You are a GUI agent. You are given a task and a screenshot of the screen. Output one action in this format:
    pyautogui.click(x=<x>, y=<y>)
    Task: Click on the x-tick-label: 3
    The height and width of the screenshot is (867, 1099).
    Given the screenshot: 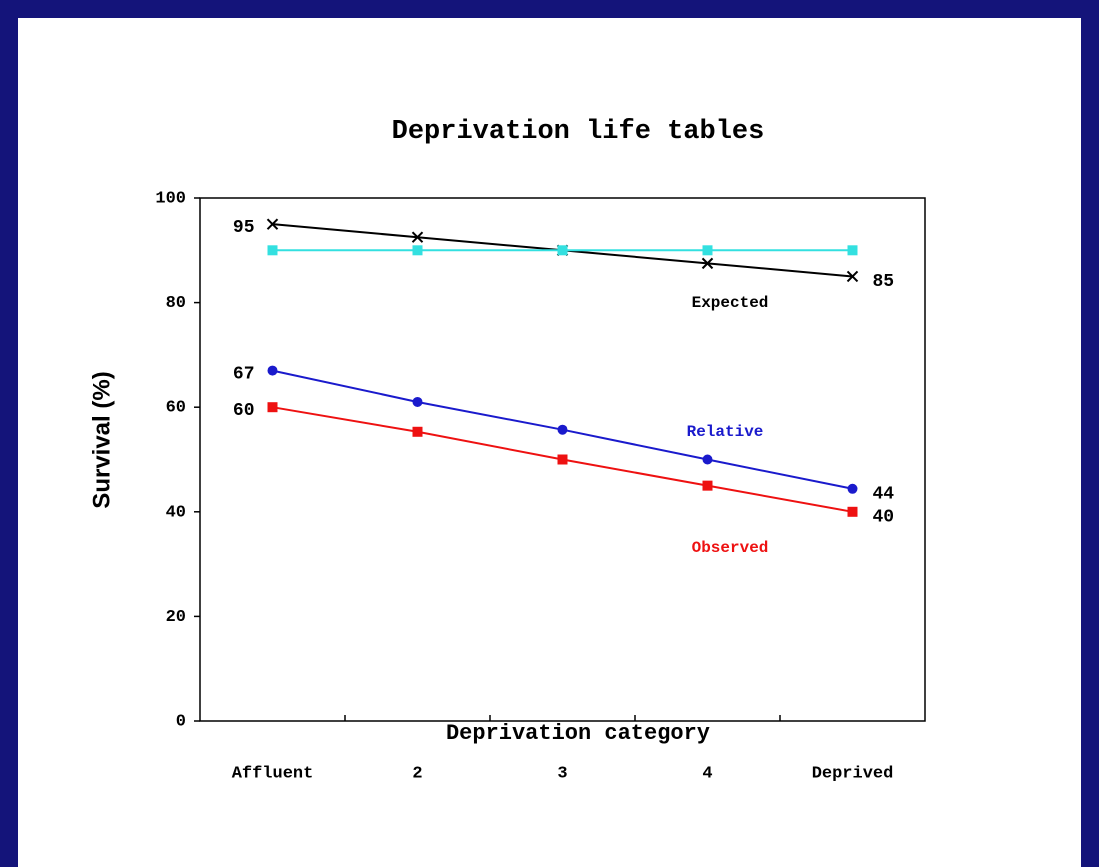 What is the action you would take?
    pyautogui.click(x=562, y=773)
    